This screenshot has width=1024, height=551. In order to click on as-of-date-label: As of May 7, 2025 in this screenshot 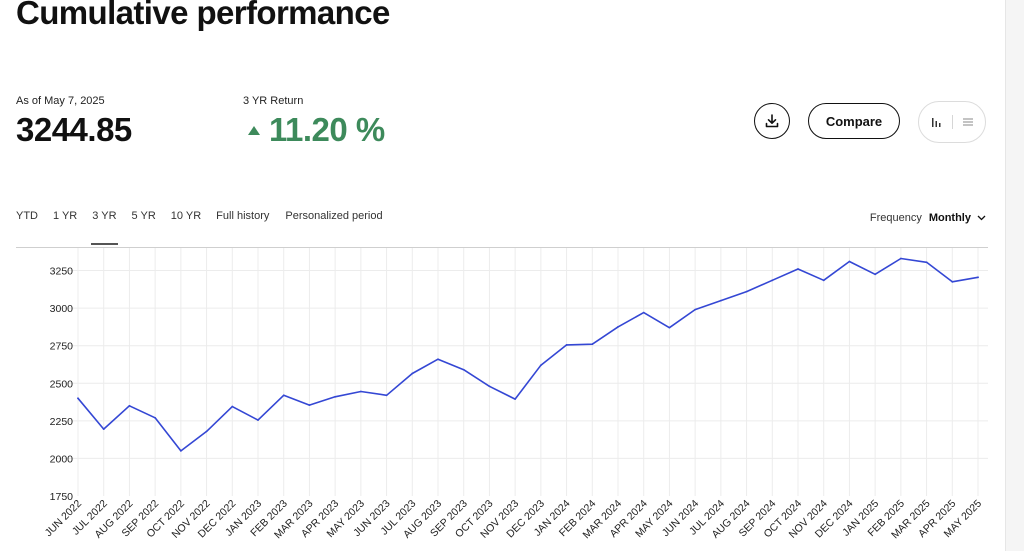, I will do `click(60, 101)`.